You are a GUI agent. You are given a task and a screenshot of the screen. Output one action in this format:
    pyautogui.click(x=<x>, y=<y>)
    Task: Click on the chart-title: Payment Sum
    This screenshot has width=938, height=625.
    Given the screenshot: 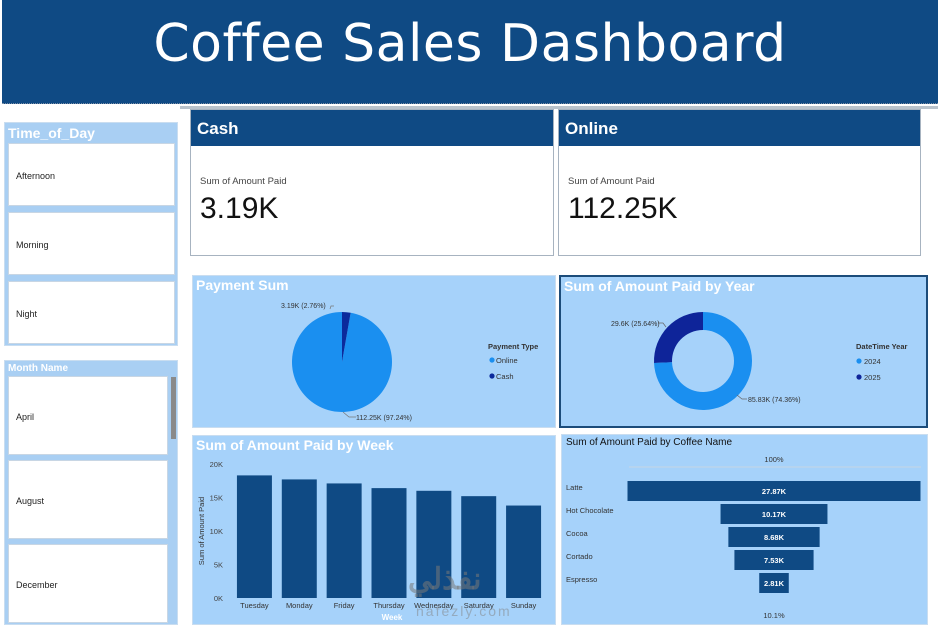 What is the action you would take?
    pyautogui.click(x=242, y=285)
    